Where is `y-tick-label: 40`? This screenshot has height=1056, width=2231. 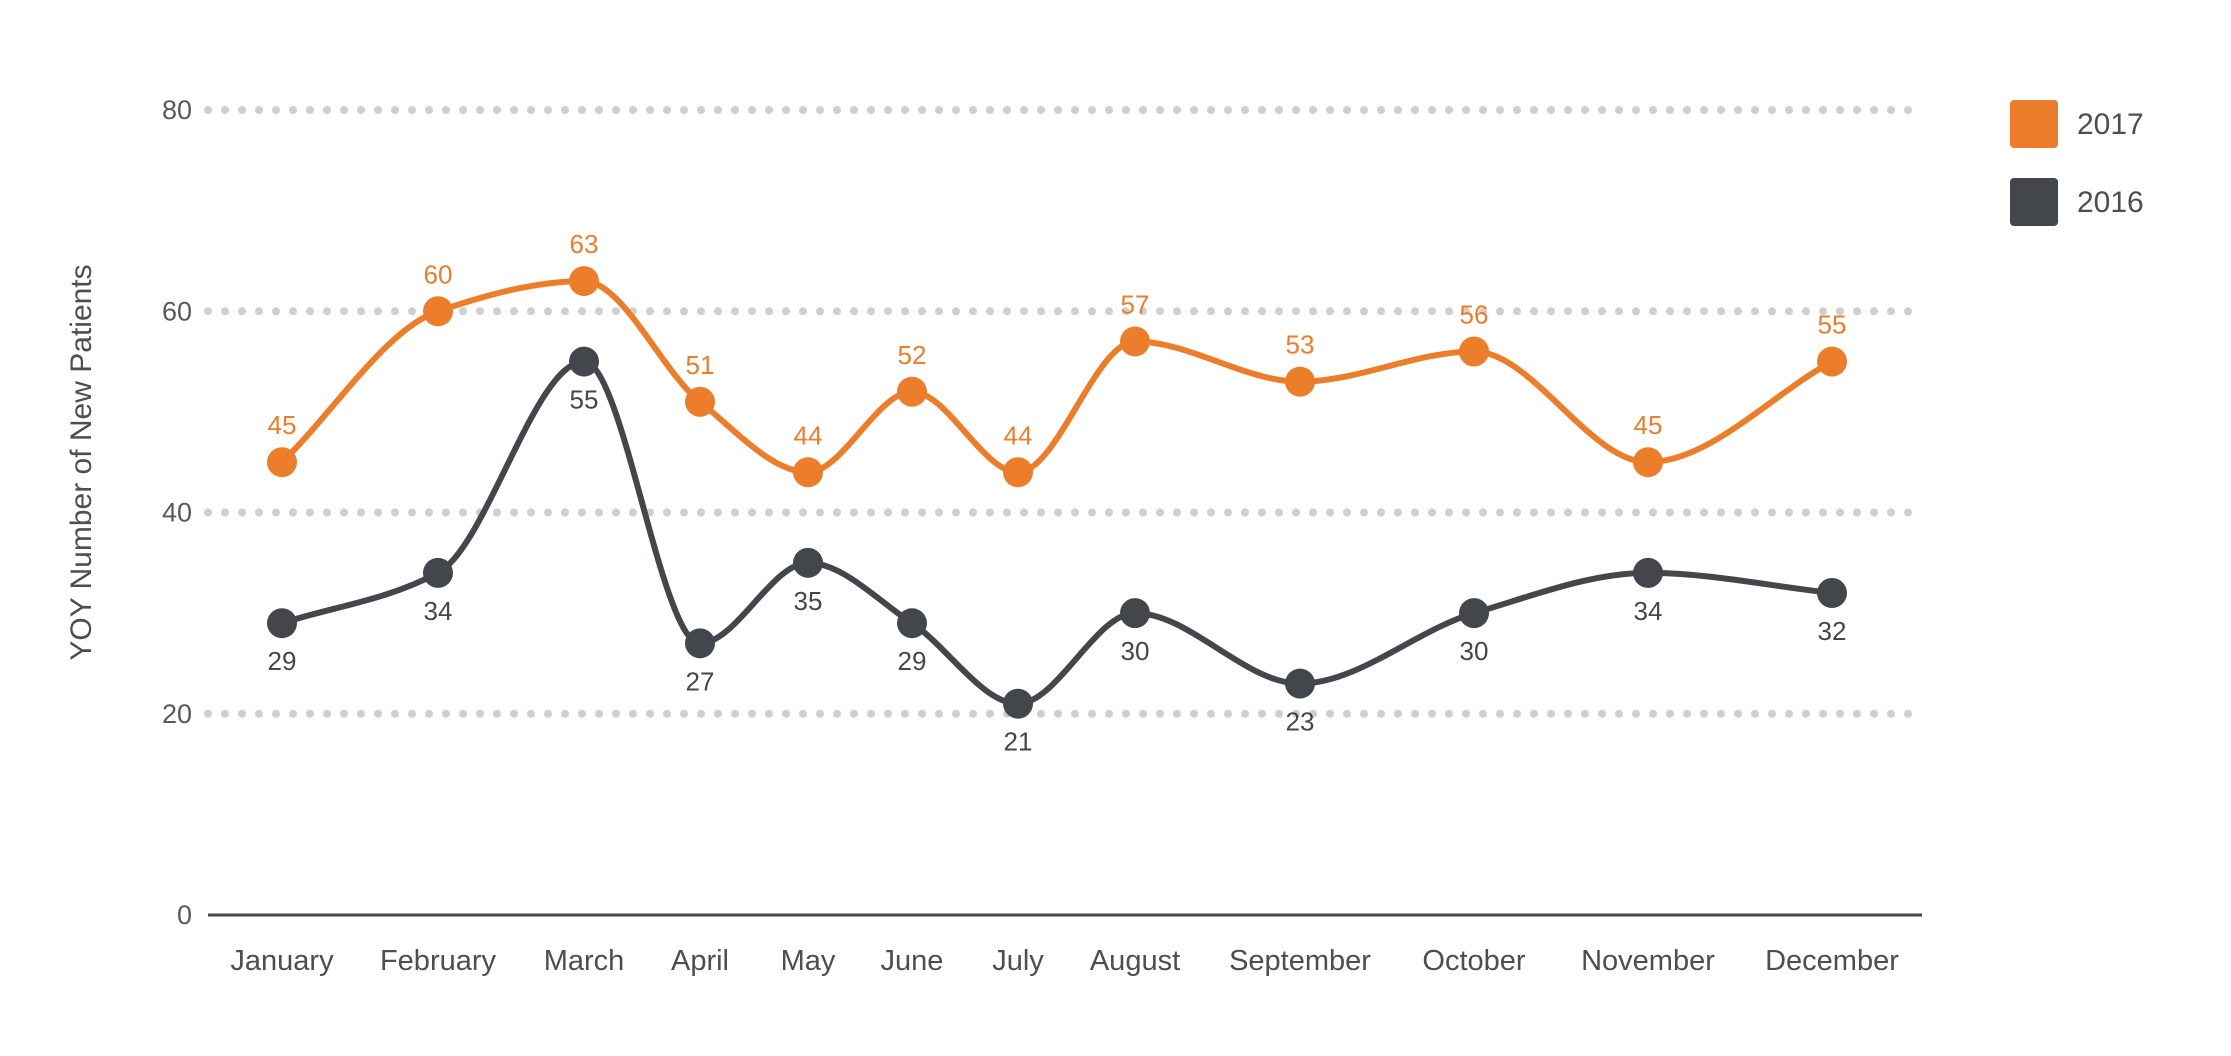
y-tick-label: 40 is located at coordinates (177, 513).